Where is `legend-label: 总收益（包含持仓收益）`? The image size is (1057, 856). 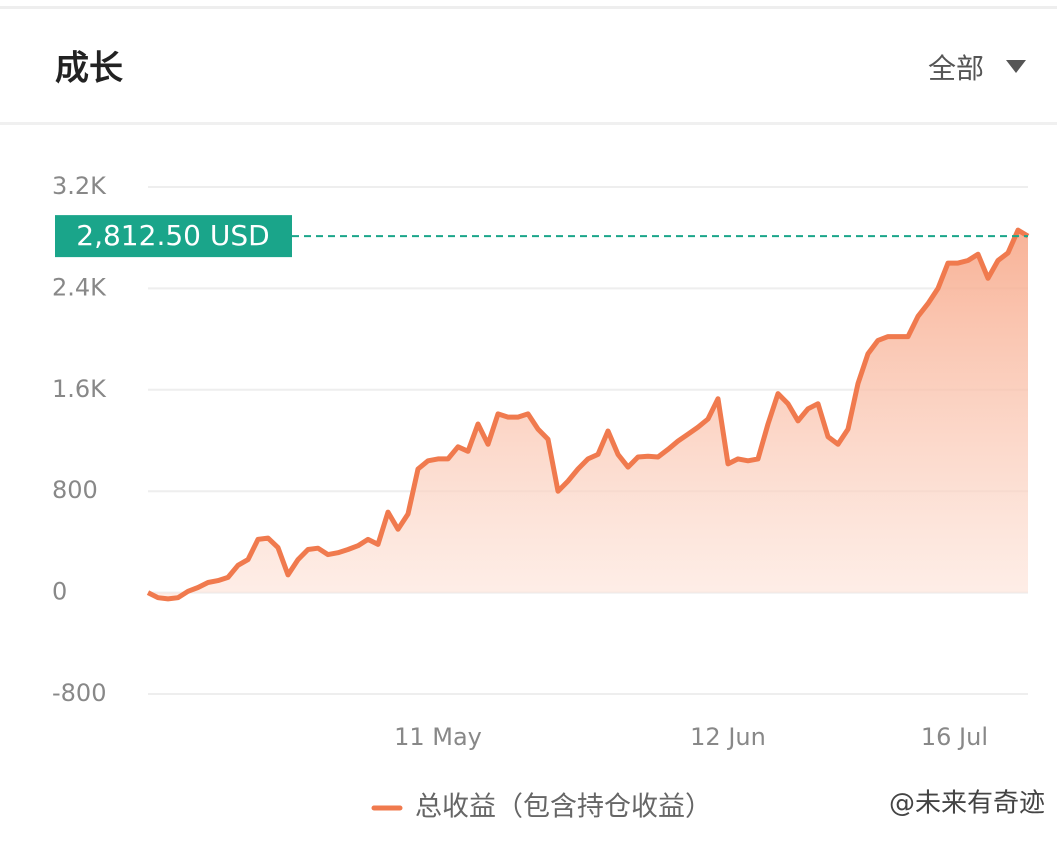 legend-label: 总收益（包含持仓收益） is located at coordinates (563, 807).